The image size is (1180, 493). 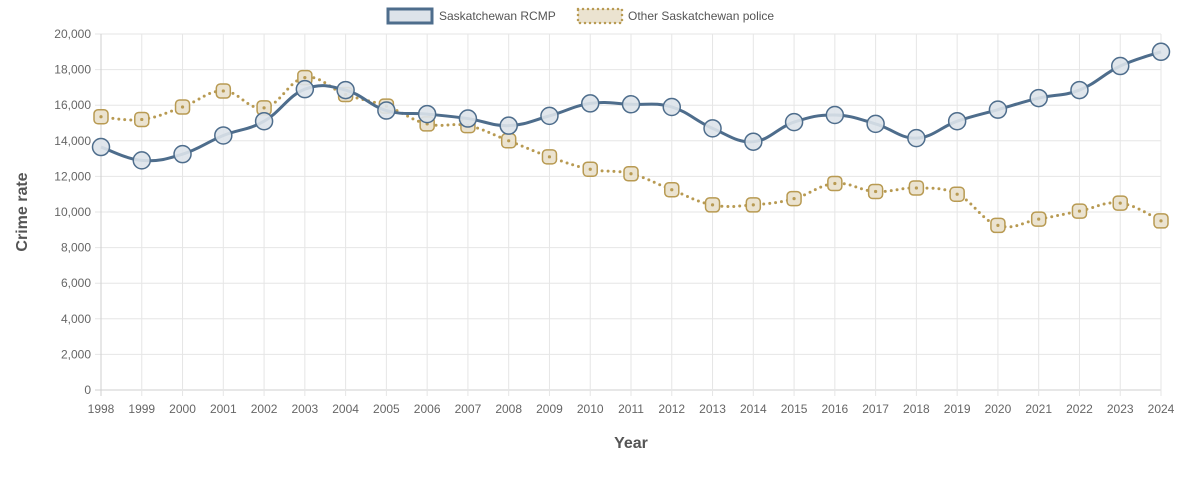 I want to click on y-tick-label: 14,000, so click(x=72, y=141).